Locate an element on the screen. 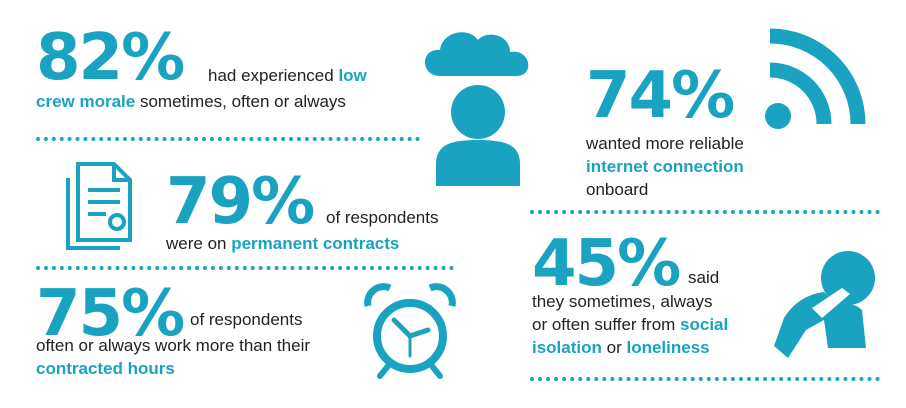 The width and height of the screenshot is (906, 408). stat-isolation-text: or often suffer from is located at coordinates (606, 324).